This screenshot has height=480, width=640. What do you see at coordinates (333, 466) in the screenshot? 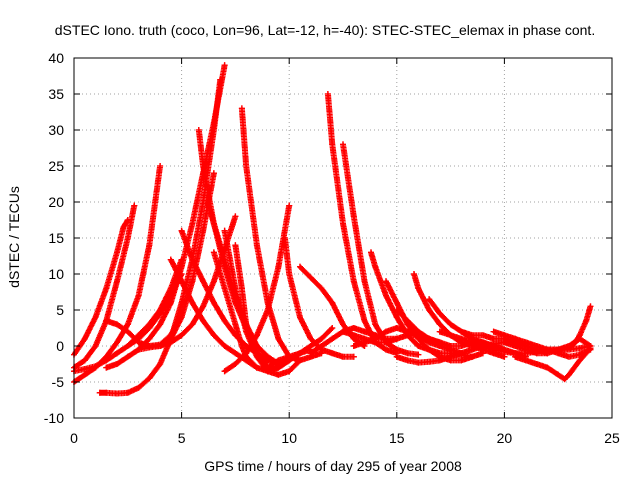
I see `x-axis-title: GPS time / hours of day 295 of year 2008` at bounding box center [333, 466].